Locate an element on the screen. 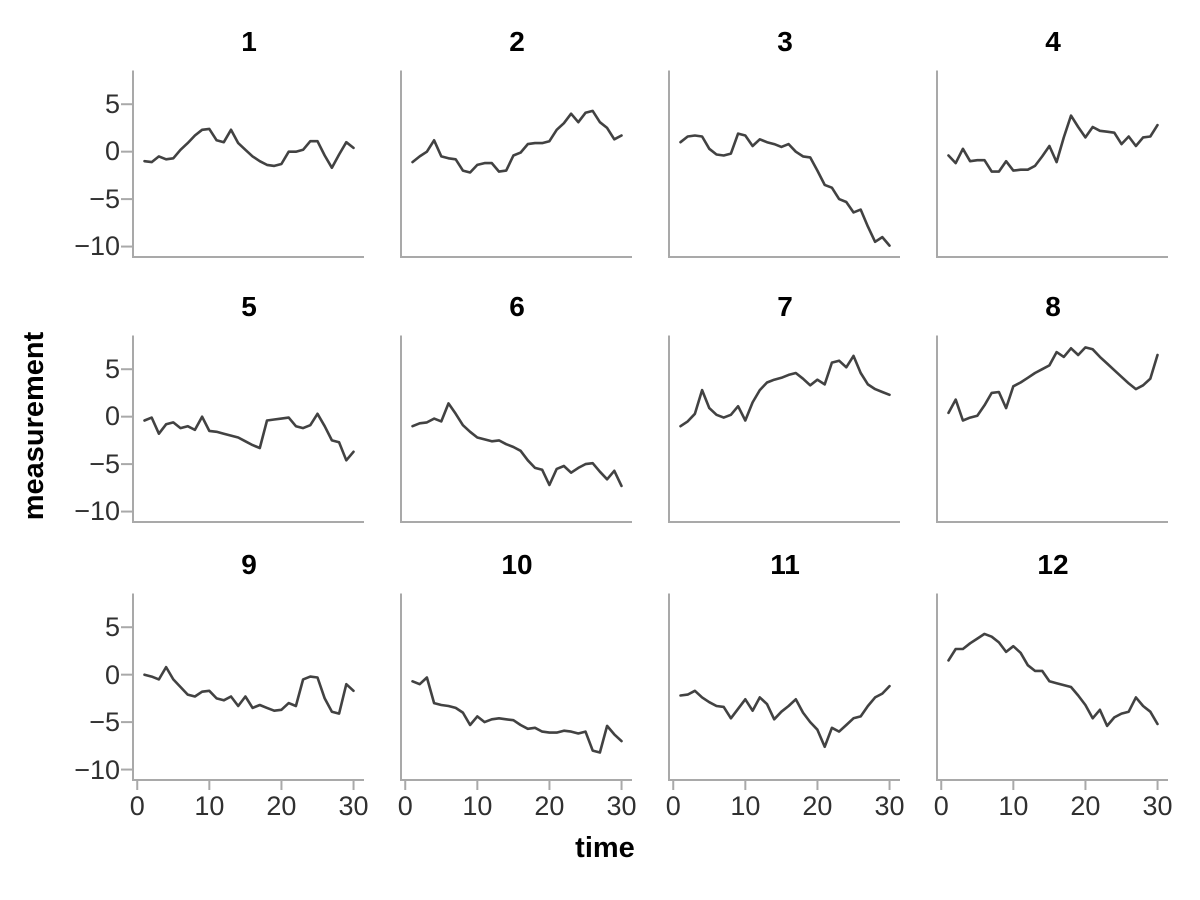 This screenshot has width=1200, height=900. facet-title: 4 is located at coordinates (1053, 41).